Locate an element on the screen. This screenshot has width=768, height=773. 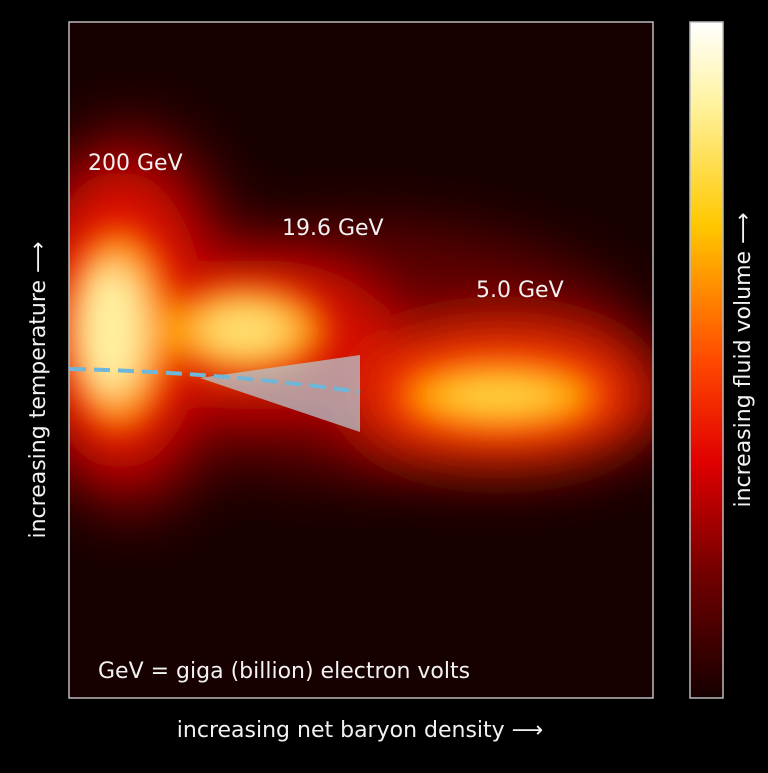
y-axis-label: increasing temperature ⟶ is located at coordinates (38, 389).